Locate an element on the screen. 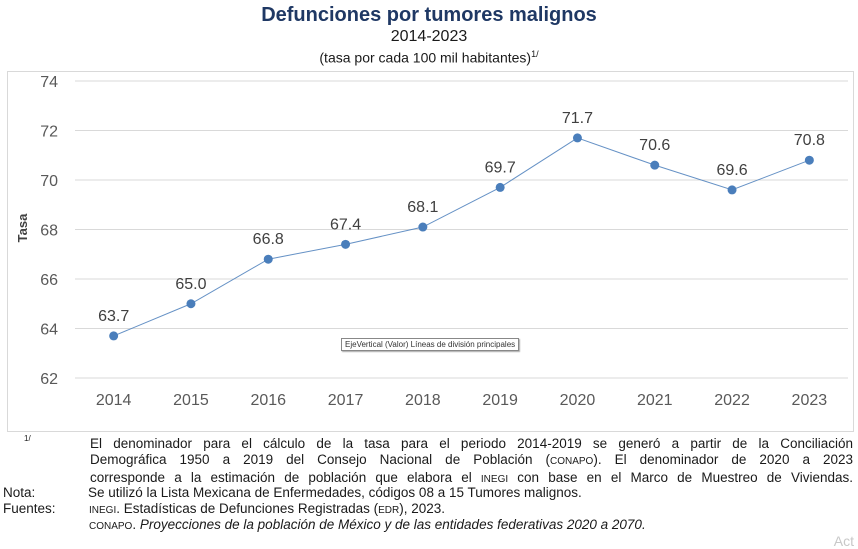  x-axis-ticks: 2014 2015 2016 2017 2018 2019 2020 2021 2022 2023 is located at coordinates (461, 400).